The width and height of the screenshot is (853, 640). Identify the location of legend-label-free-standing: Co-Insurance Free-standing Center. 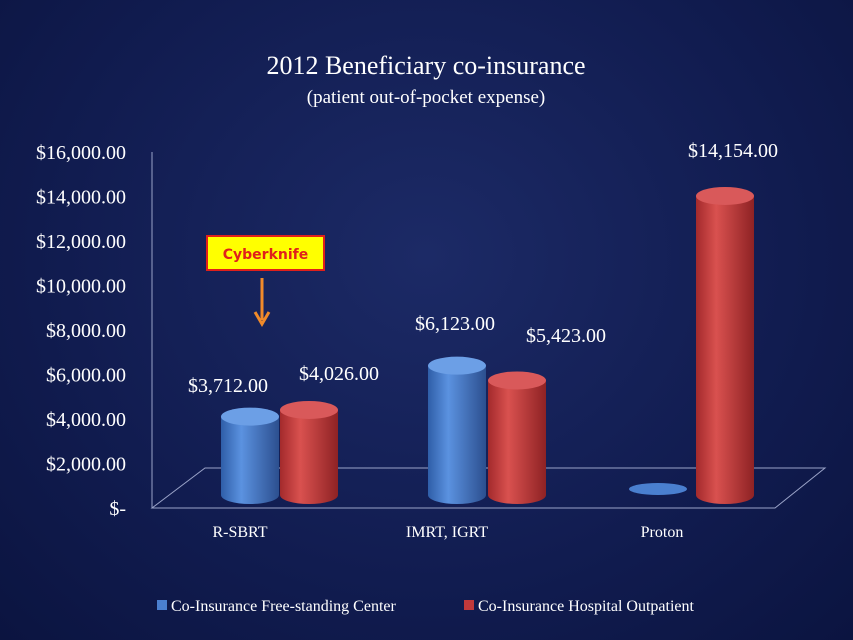
(283, 606).